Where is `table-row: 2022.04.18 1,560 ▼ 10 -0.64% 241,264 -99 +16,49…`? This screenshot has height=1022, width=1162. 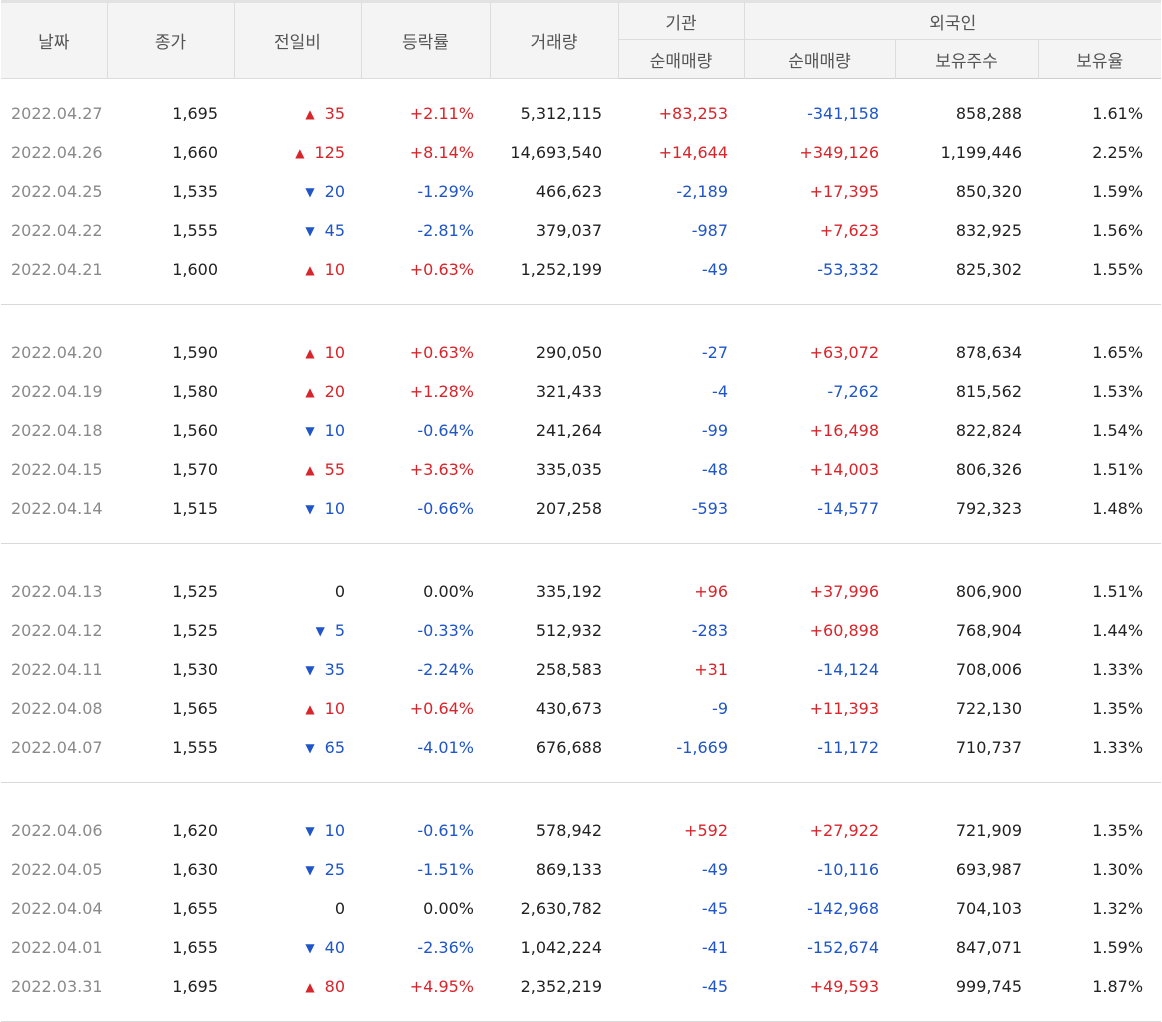
table-row: 2022.04.18 1,560 ▼ 10 -0.64% 241,264 -99 +16,49… is located at coordinates (581, 430).